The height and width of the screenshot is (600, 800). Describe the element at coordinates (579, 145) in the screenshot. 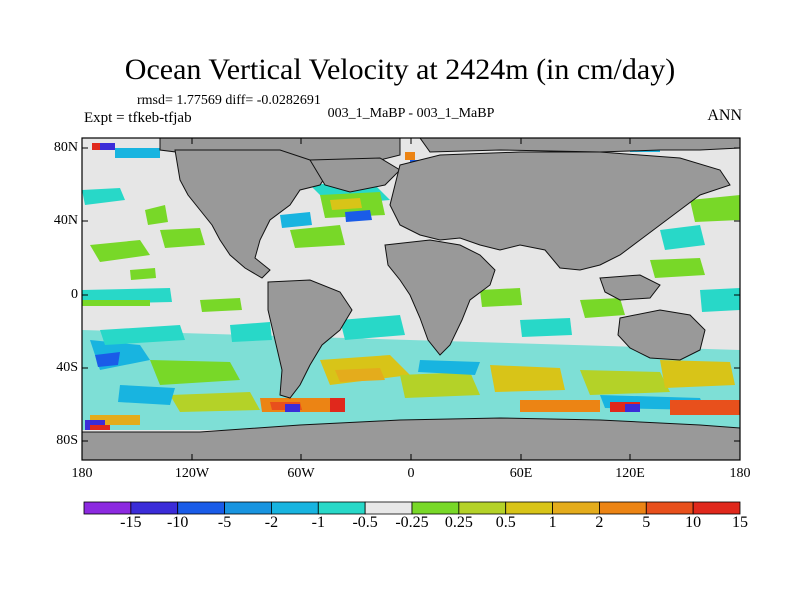

I see `arctic-land-east` at that location.